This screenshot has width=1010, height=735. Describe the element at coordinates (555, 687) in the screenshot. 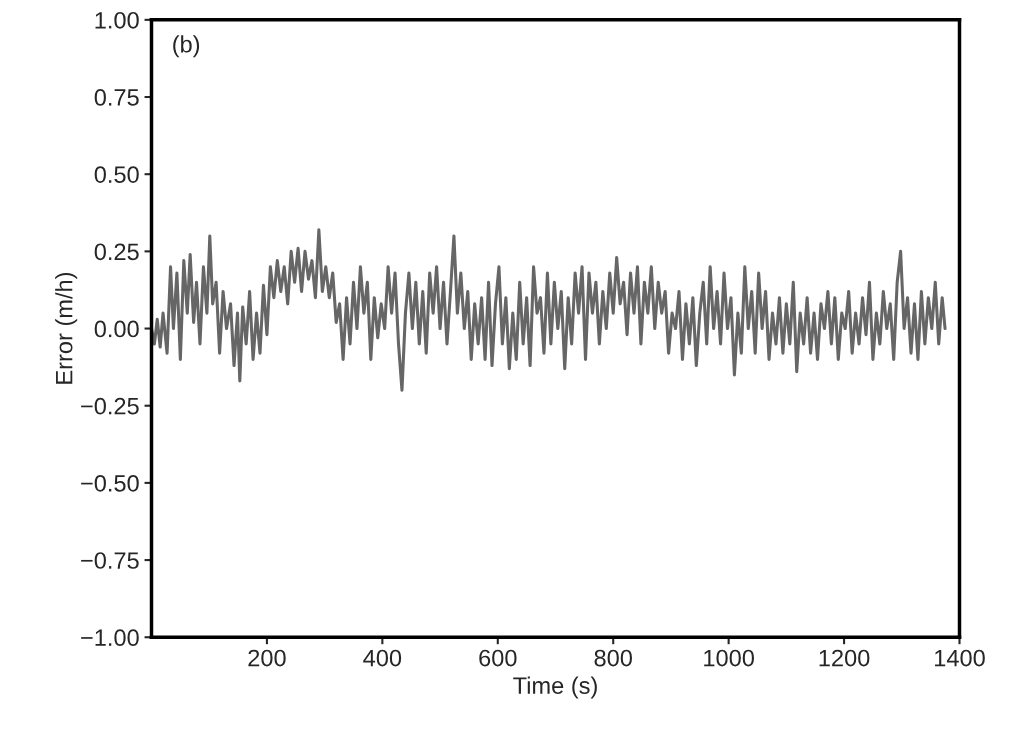

I see `x-axis-title: Time (s)` at that location.